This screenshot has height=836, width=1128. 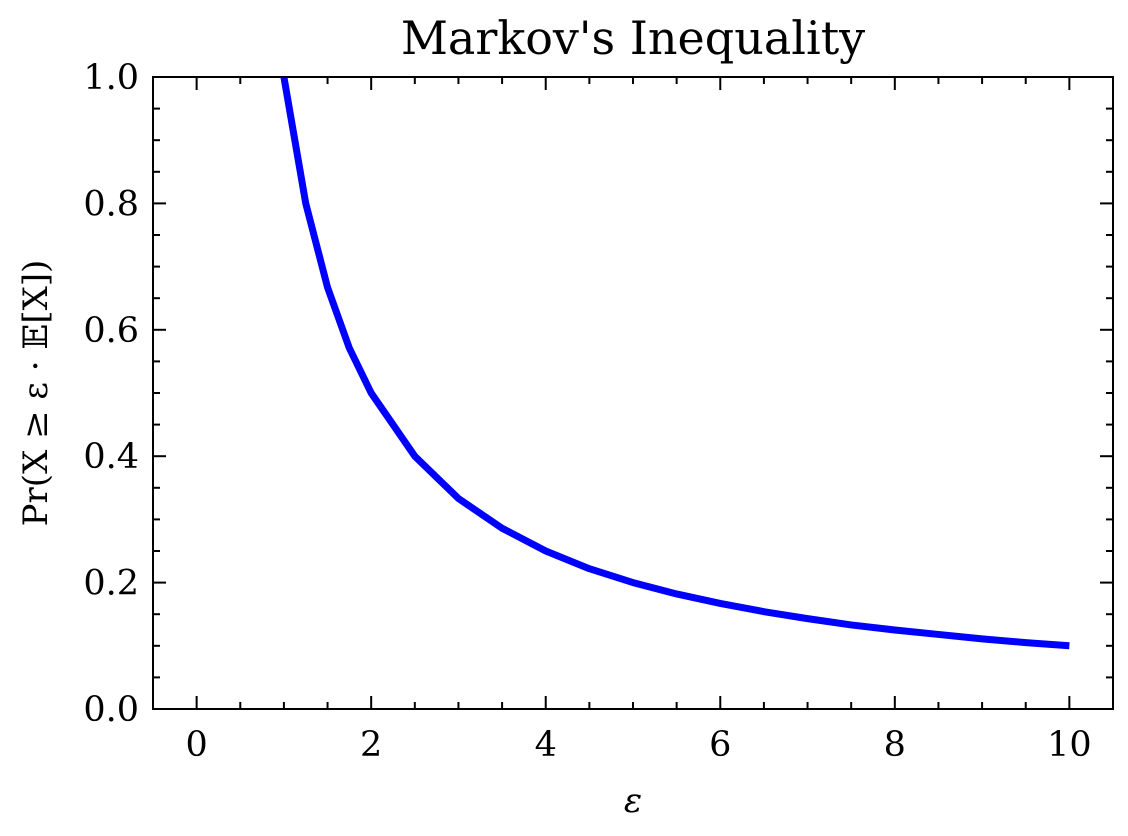 I want to click on x-tick-label: 4, so click(x=546, y=745).